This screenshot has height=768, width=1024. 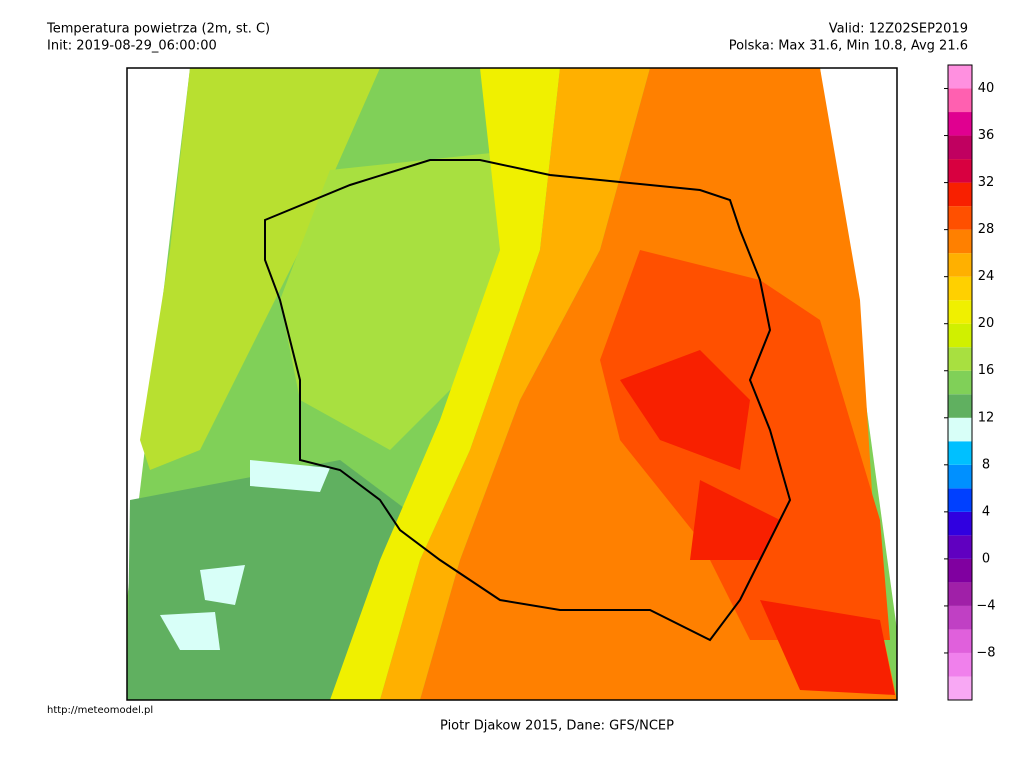 I want to click on colorbar-frame, so click(x=960, y=382).